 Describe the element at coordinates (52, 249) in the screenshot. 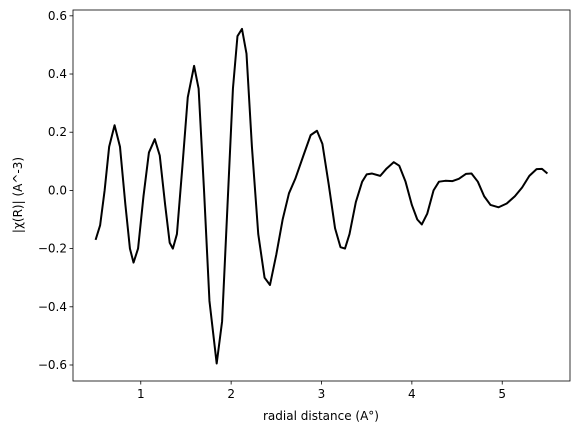

I see `y-tick-label: −0.2` at that location.